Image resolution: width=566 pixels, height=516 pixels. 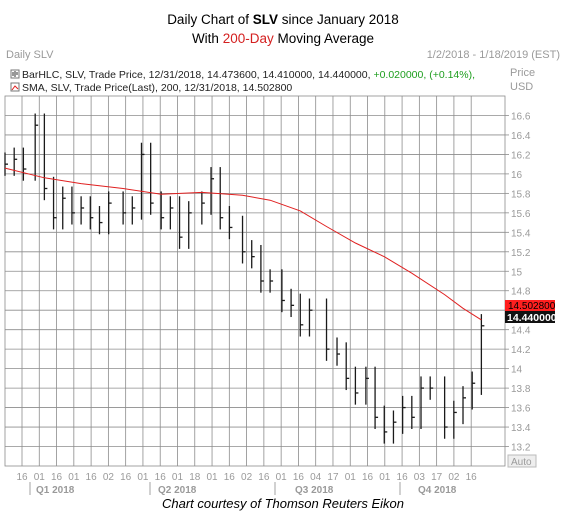 What do you see at coordinates (316, 477) in the screenshot?
I see `x-tick-label: 04` at bounding box center [316, 477].